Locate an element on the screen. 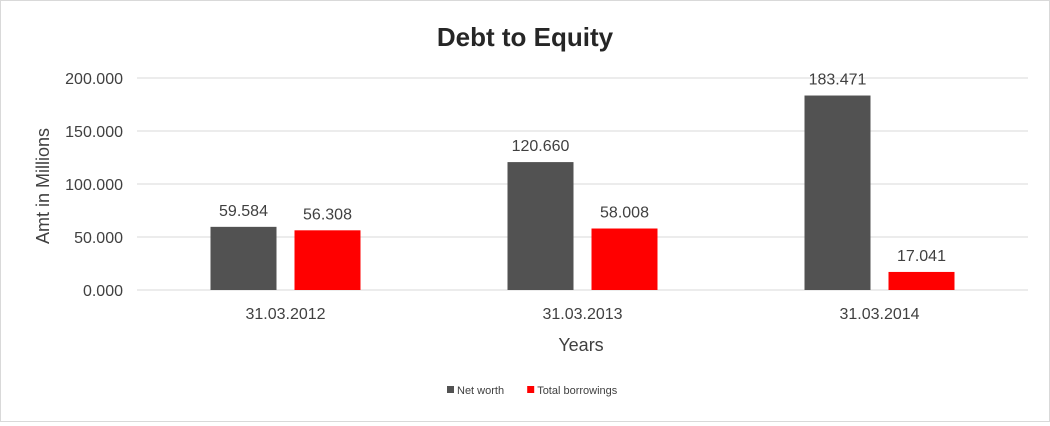 Image resolution: width=1050 pixels, height=426 pixels. data-label: 183.471 is located at coordinates (838, 80).